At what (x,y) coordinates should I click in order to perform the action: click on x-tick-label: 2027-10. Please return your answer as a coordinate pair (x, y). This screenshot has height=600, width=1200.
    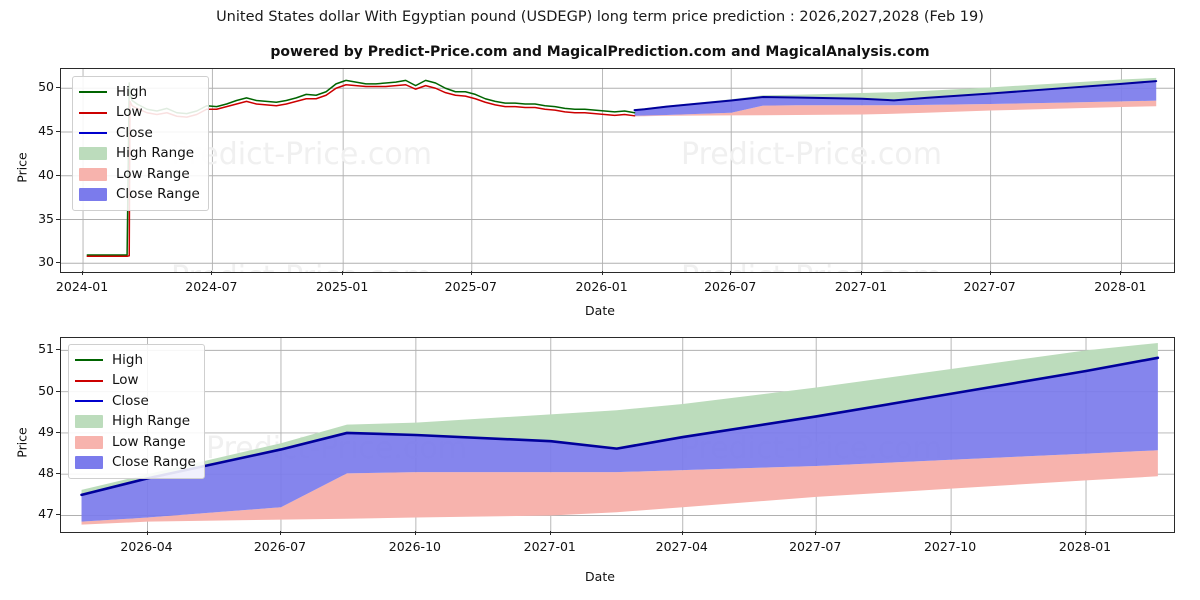
    Looking at the image, I should click on (950, 546).